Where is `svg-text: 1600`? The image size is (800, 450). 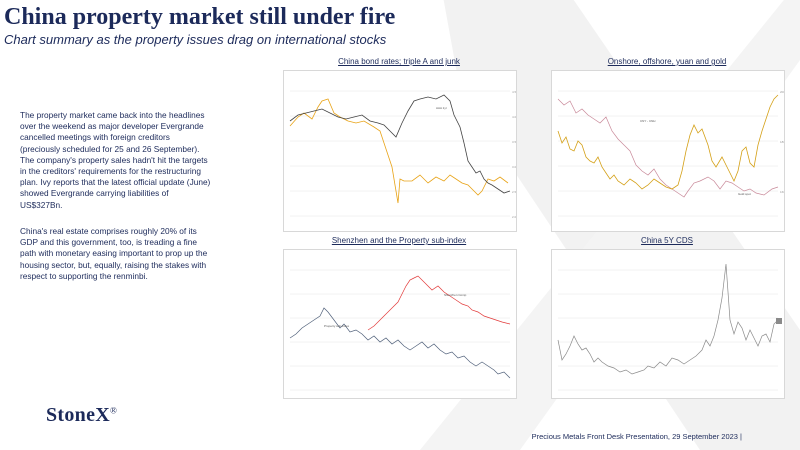 svg-text: 1600 is located at coordinates (782, 192).